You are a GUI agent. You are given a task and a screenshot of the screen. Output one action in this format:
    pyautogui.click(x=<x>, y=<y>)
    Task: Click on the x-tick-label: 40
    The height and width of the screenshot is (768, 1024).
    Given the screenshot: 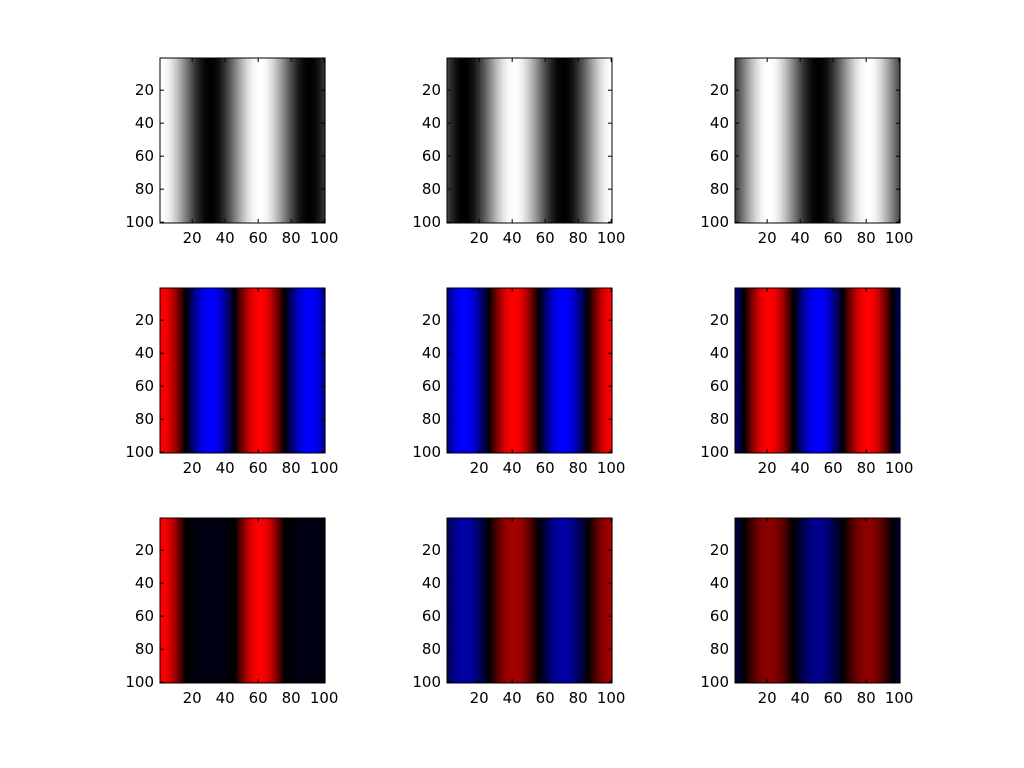 What is the action you would take?
    pyautogui.click(x=800, y=698)
    